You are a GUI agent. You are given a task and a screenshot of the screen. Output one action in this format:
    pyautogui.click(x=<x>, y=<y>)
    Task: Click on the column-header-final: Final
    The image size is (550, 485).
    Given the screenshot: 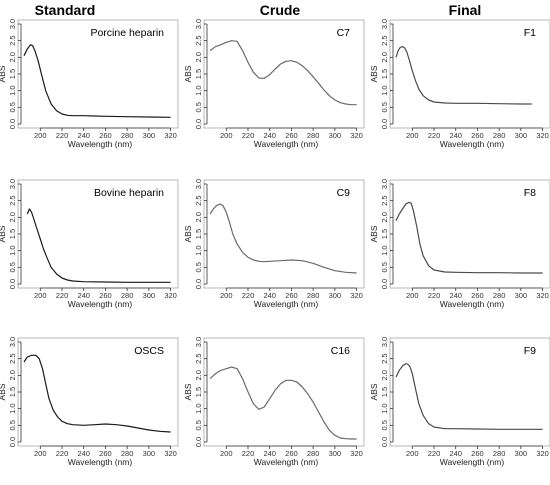 What is the action you would take?
    pyautogui.click(x=465, y=10)
    